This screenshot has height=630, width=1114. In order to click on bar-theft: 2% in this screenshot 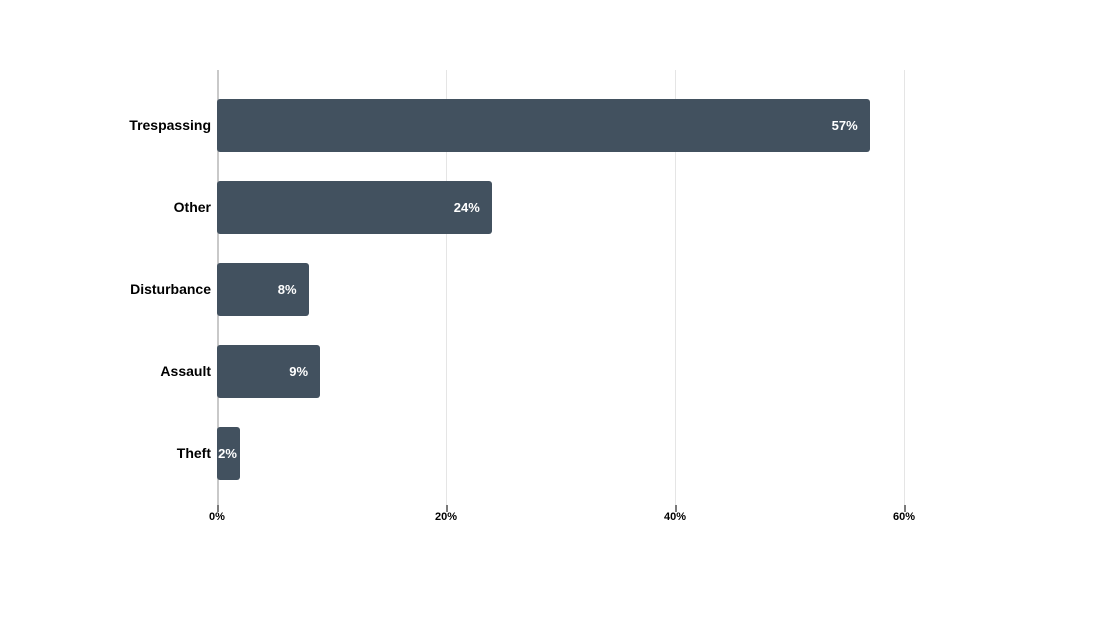, I will do `click(228, 453)`.